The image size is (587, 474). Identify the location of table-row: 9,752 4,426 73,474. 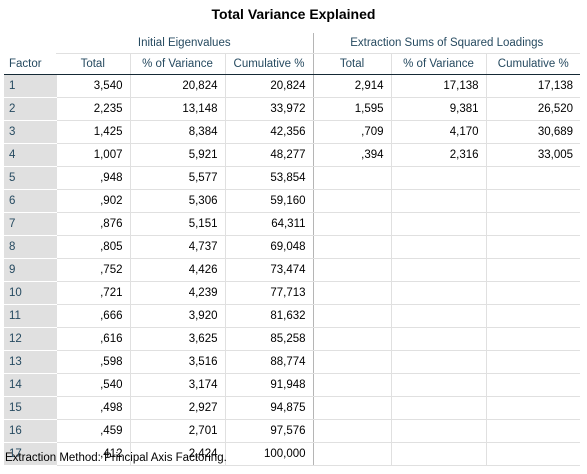
(292, 270).